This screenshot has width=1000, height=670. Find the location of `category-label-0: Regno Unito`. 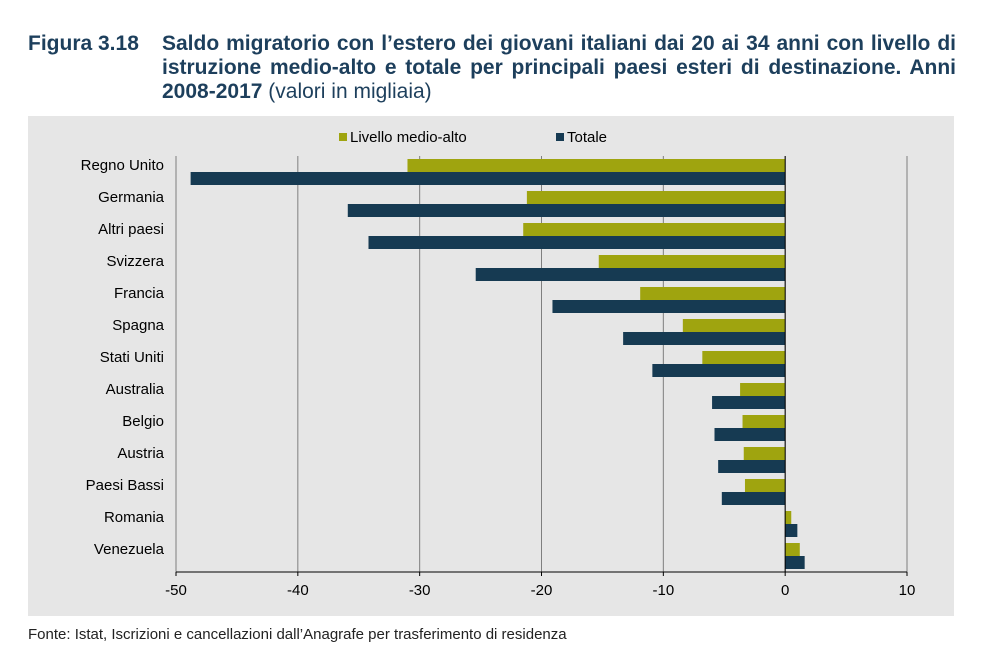

category-label-0: Regno Unito is located at coordinates (122, 165).